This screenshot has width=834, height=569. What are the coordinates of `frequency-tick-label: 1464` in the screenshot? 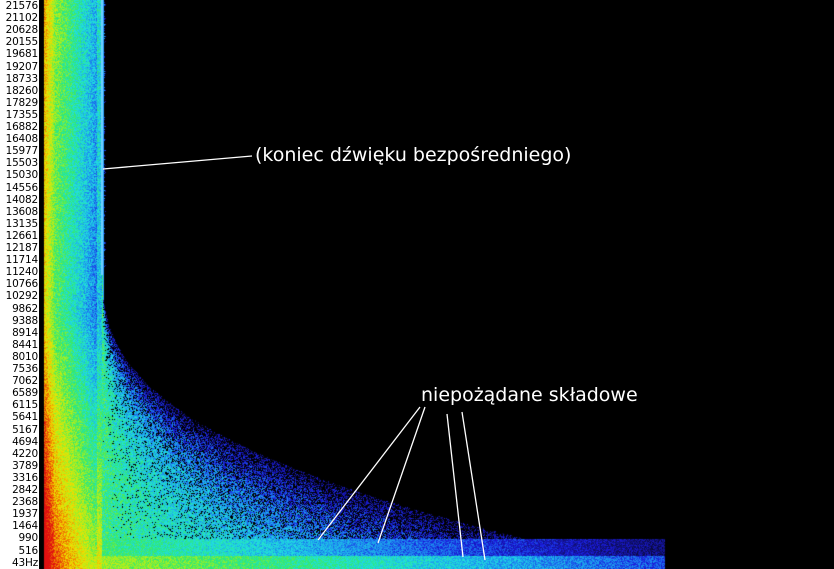 It's located at (25, 526).